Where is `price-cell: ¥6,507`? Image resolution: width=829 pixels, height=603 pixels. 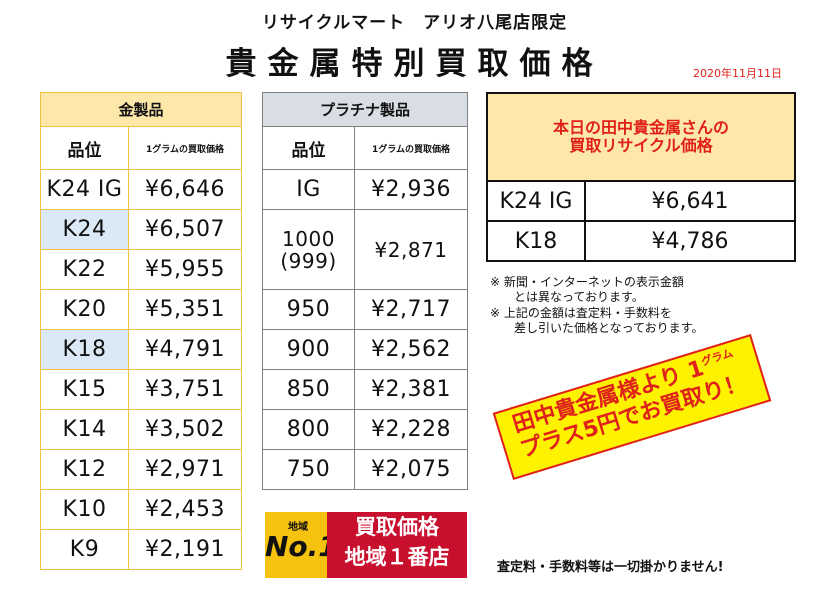
price-cell: ¥6,507 is located at coordinates (185, 229).